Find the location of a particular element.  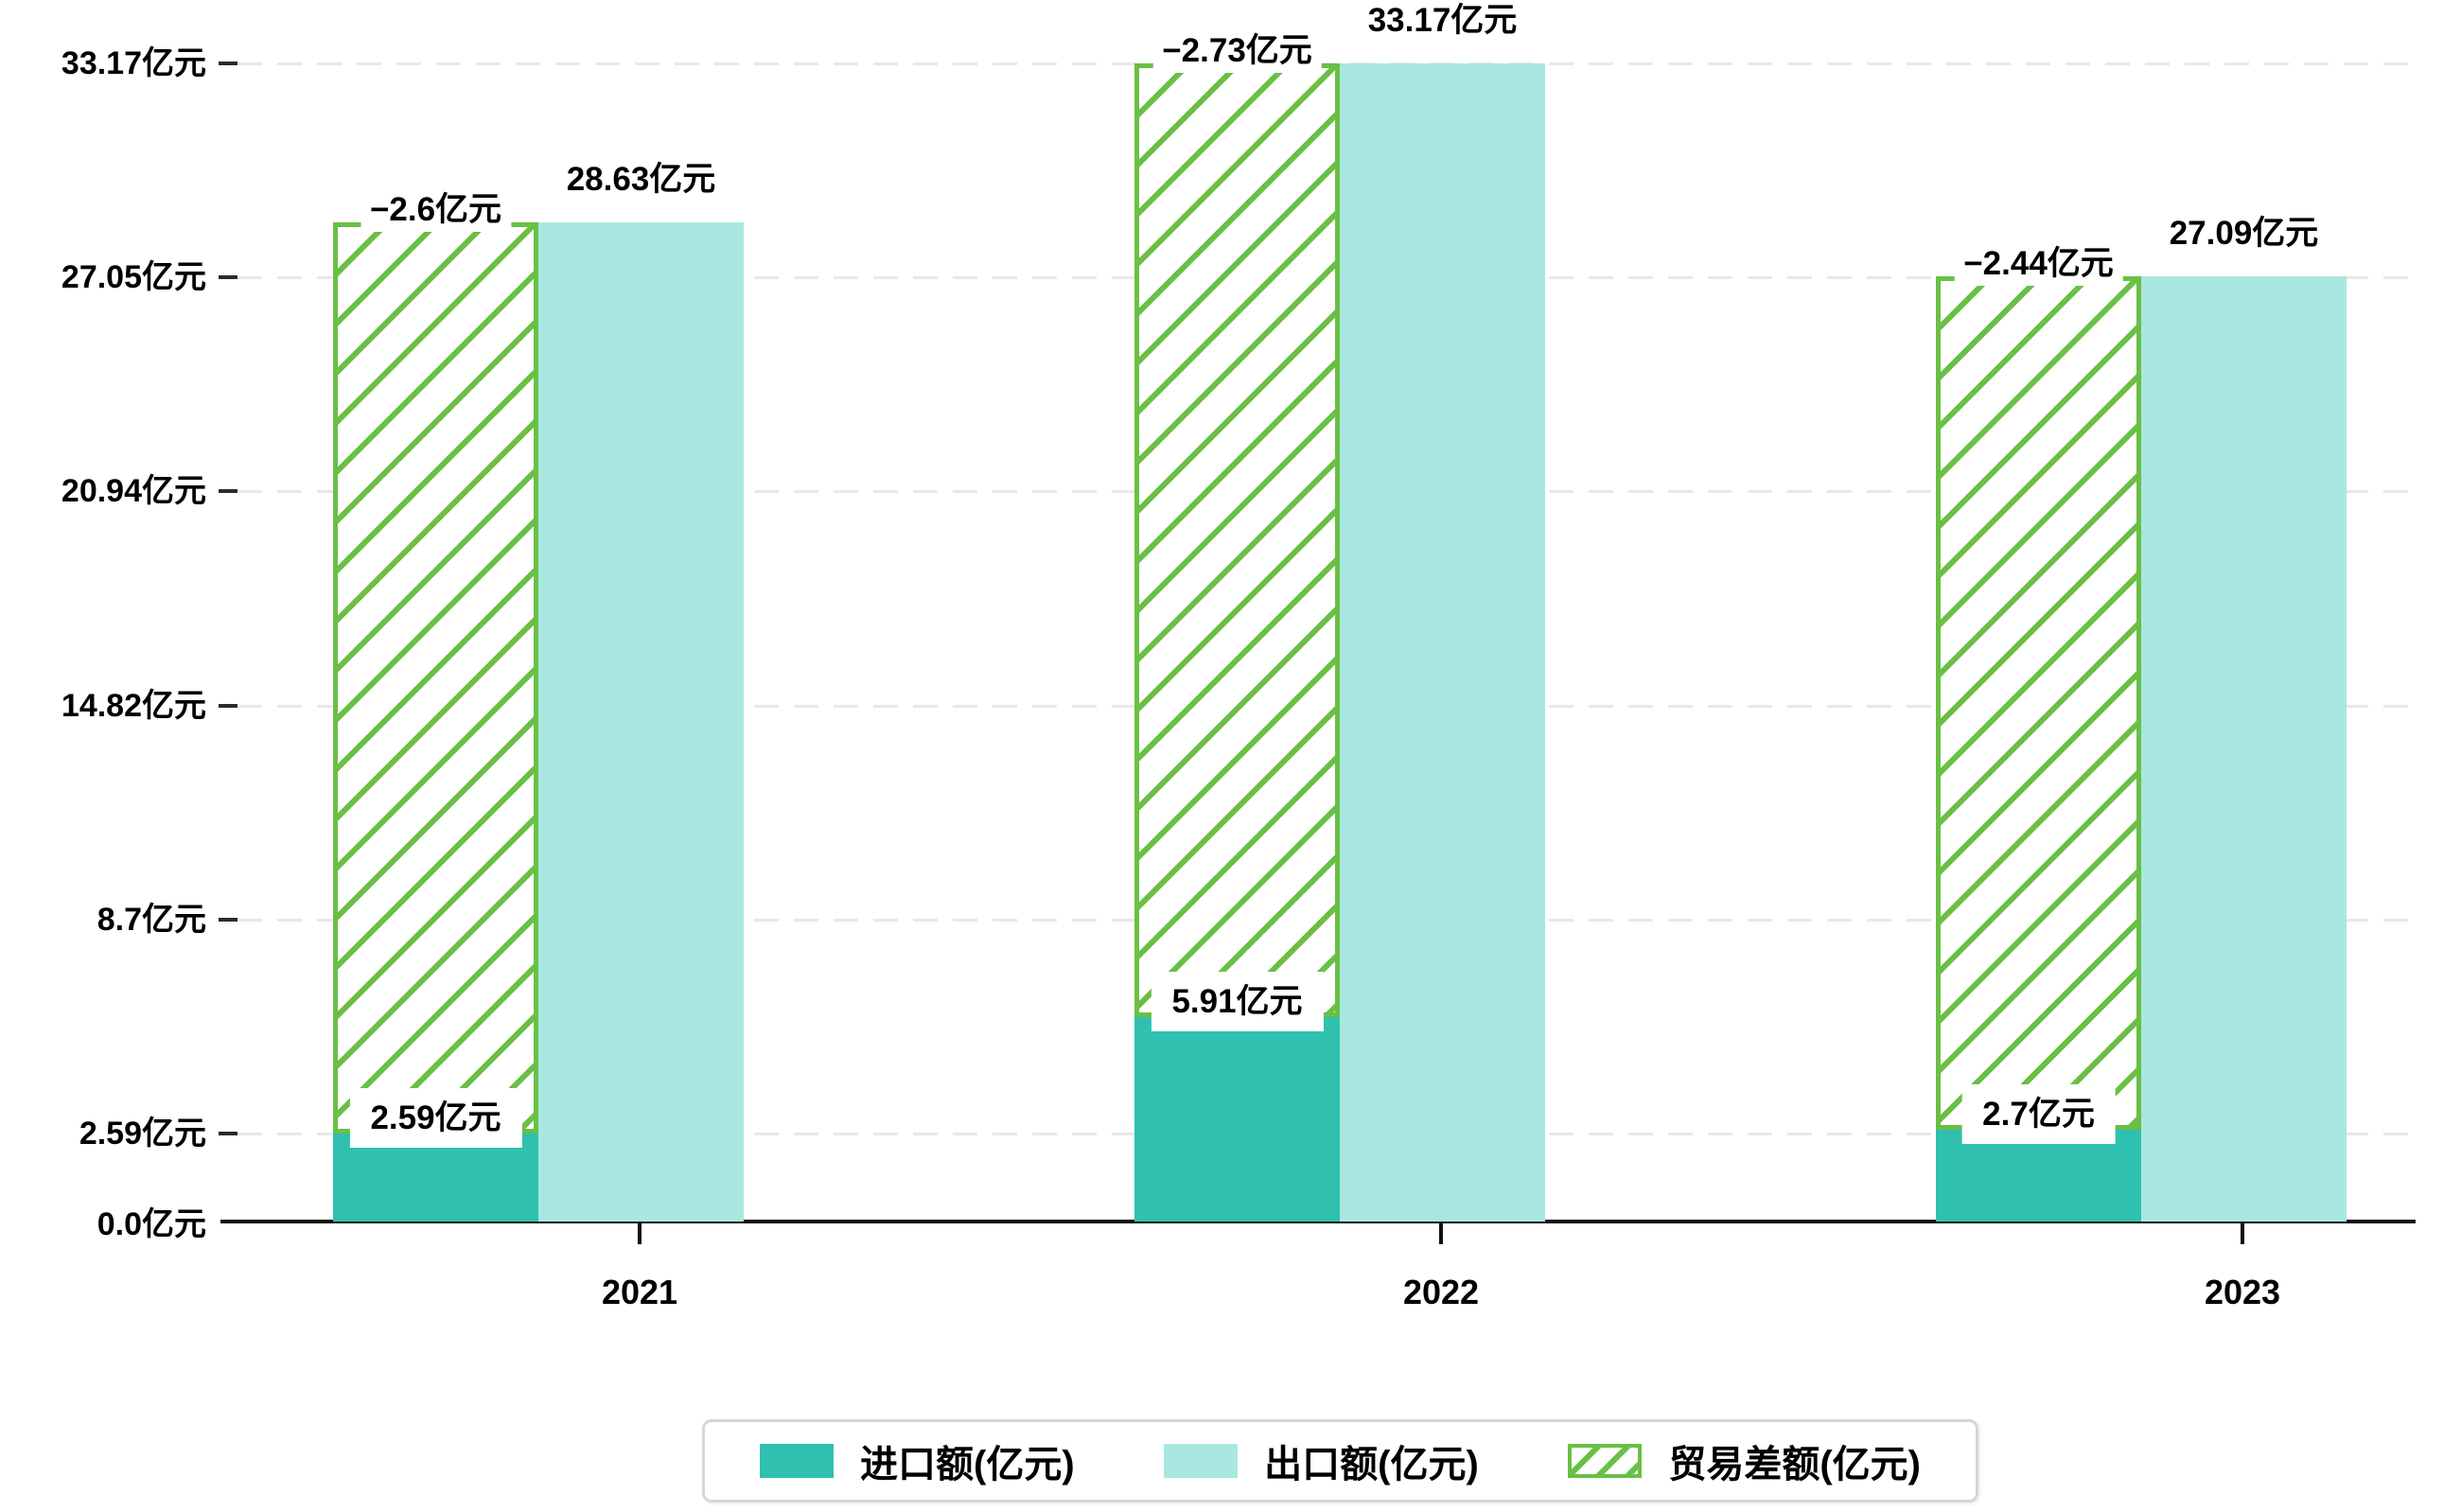

legend-item-import: 进口额(亿元) is located at coordinates (917, 1460).